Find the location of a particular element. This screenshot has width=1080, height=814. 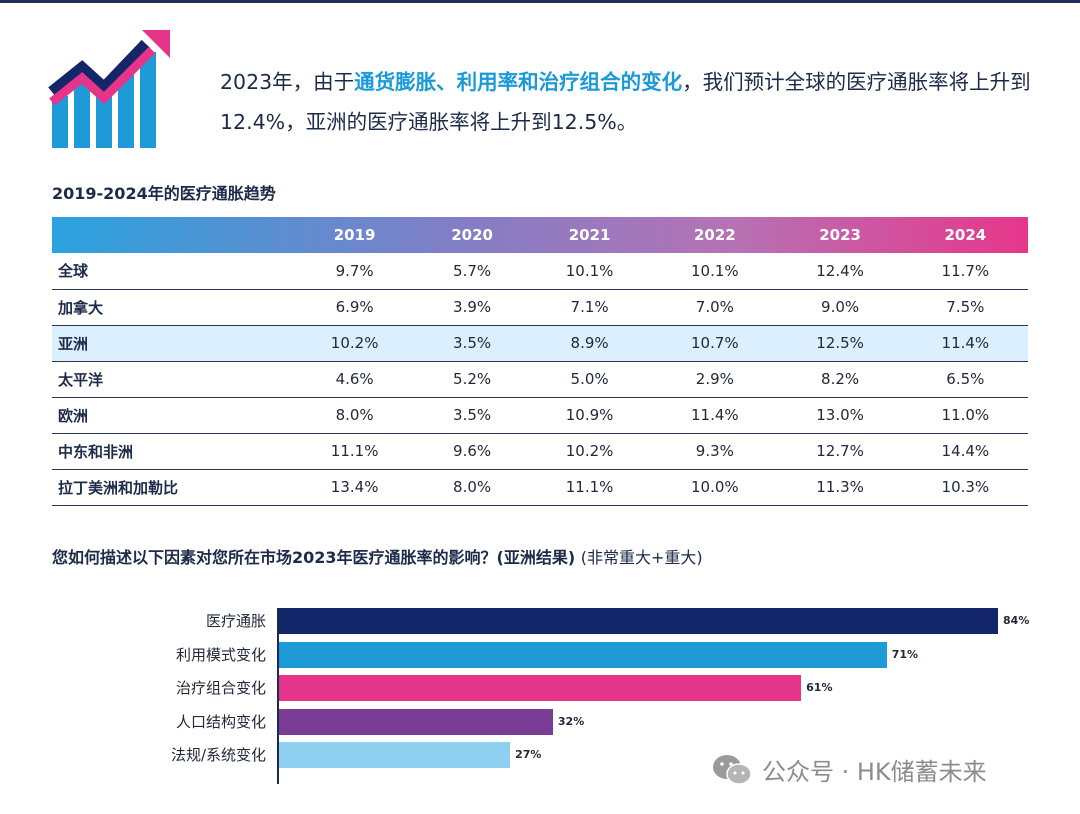

bar-category-label: 治疗组合变化 is located at coordinates (220, 688).